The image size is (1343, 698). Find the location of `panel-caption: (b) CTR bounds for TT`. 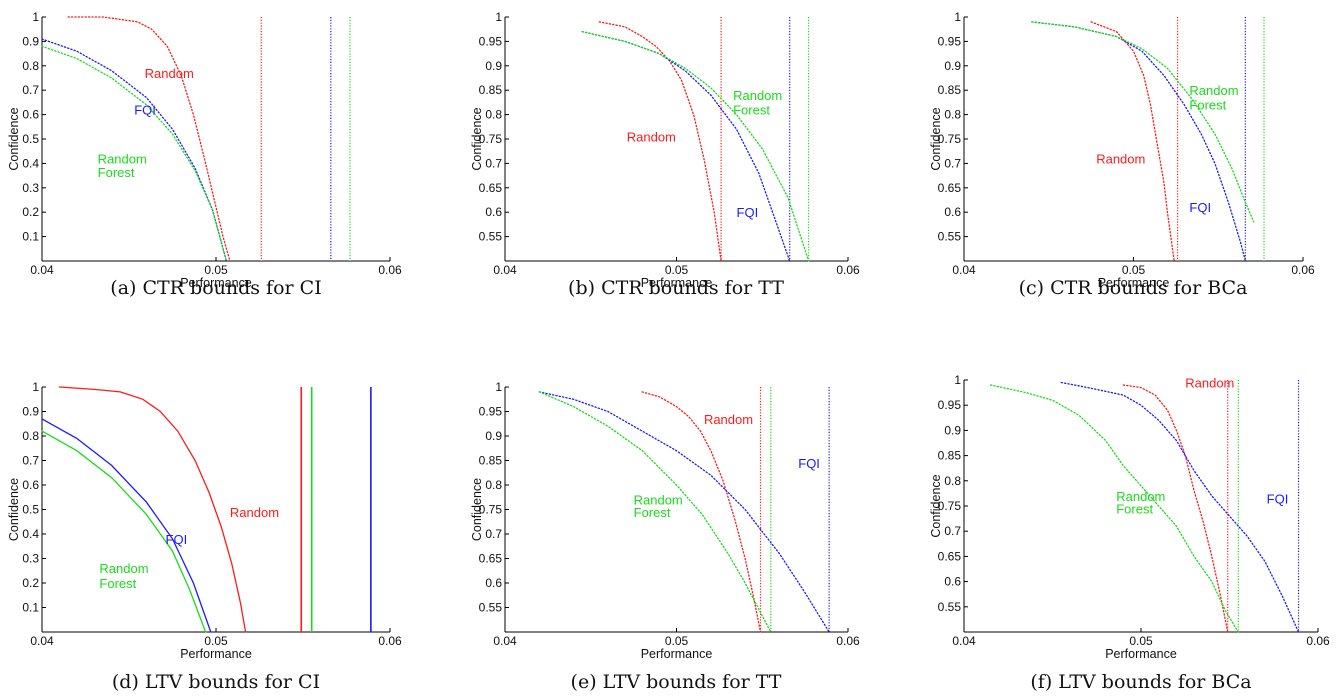

panel-caption: (b) CTR bounds for TT is located at coordinates (676, 288).